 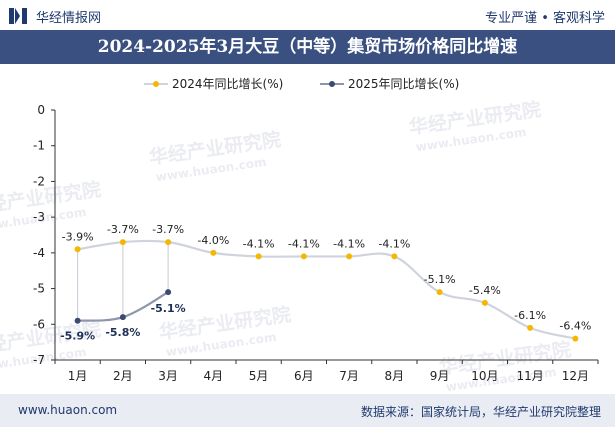 I want to click on series-2024-data-label: -3.9%, so click(x=78, y=236).